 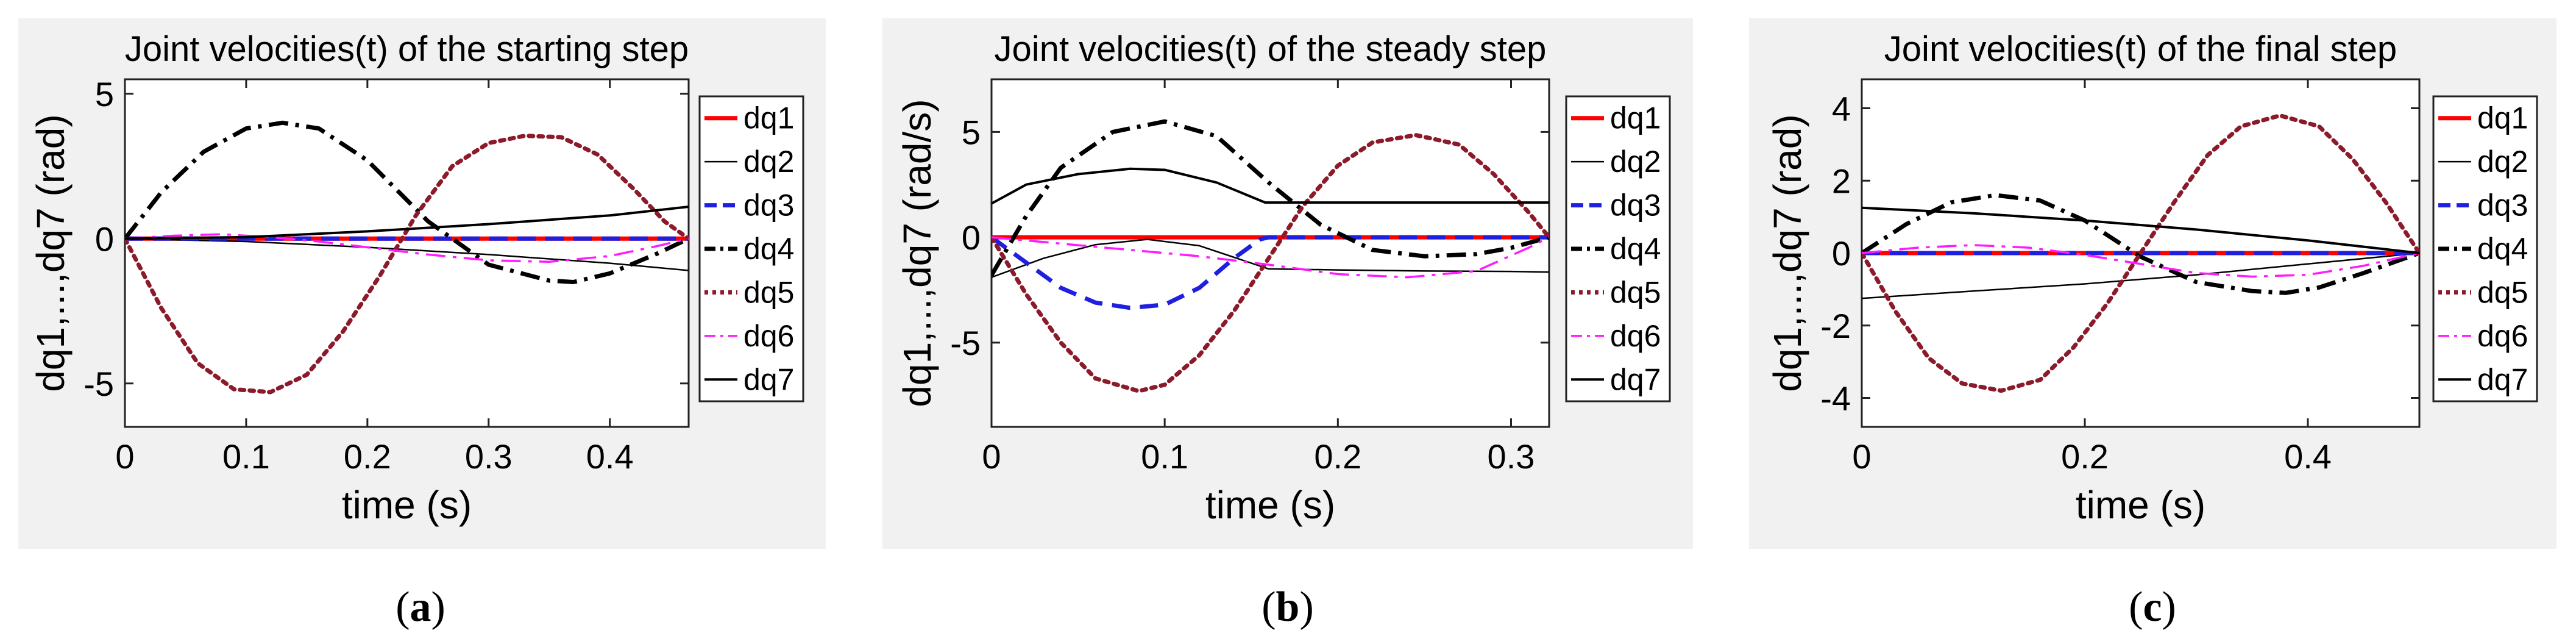 I want to click on caption-letter: a, so click(x=421, y=607).